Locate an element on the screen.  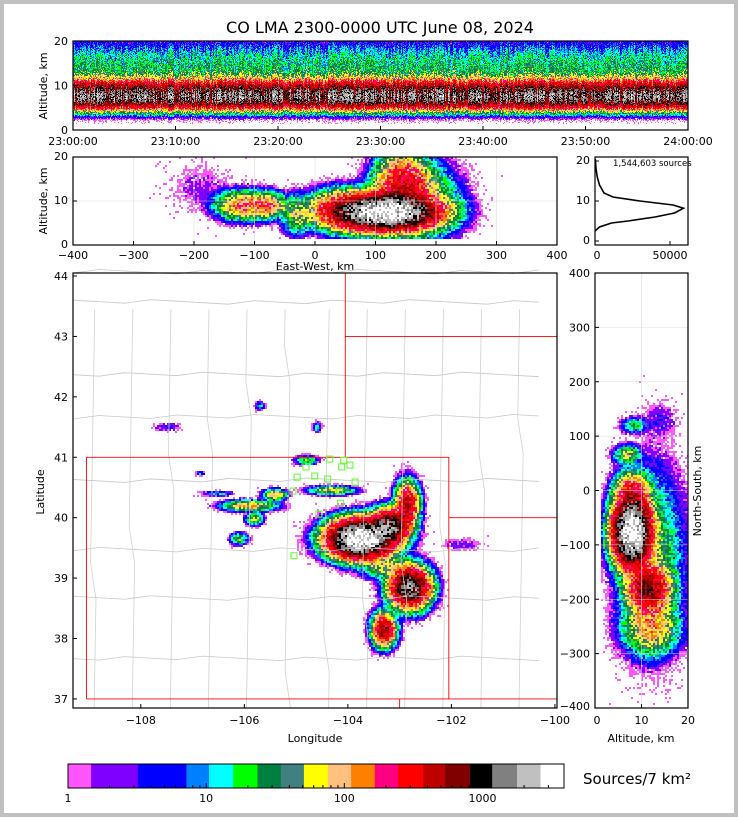
plan-xlabel: Longitude is located at coordinates (315, 738).